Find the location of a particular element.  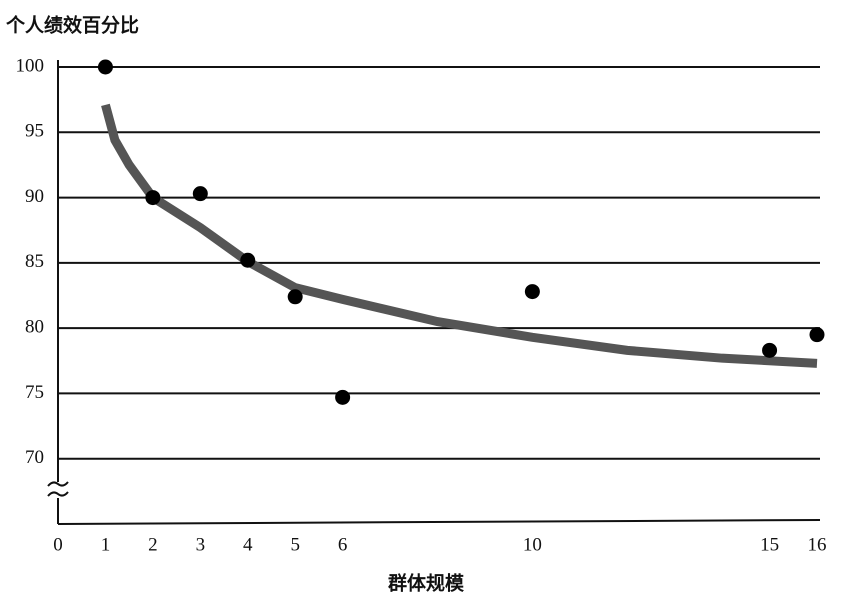

y-tick-label: 75 is located at coordinates (34, 392).